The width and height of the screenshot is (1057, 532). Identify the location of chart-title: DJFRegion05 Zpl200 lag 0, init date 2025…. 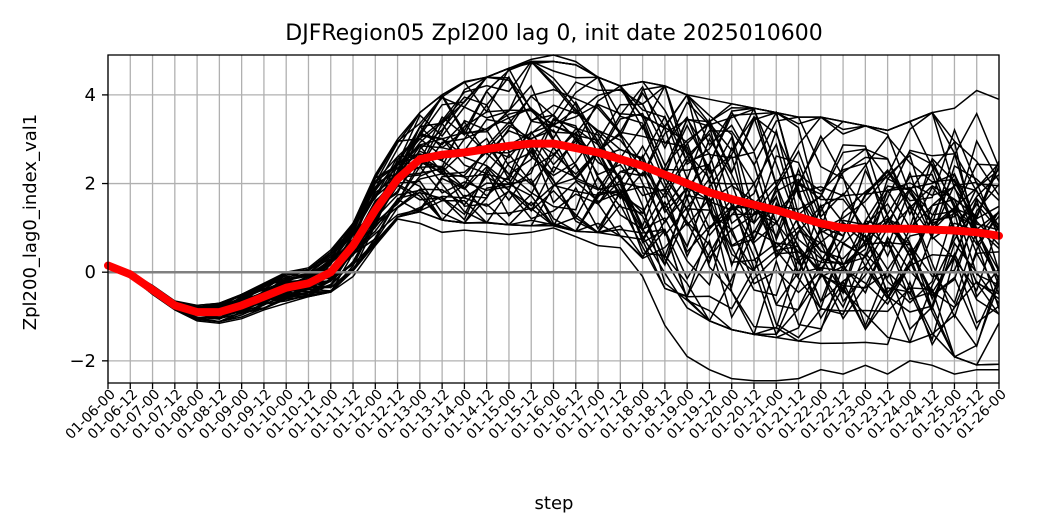
(553, 33).